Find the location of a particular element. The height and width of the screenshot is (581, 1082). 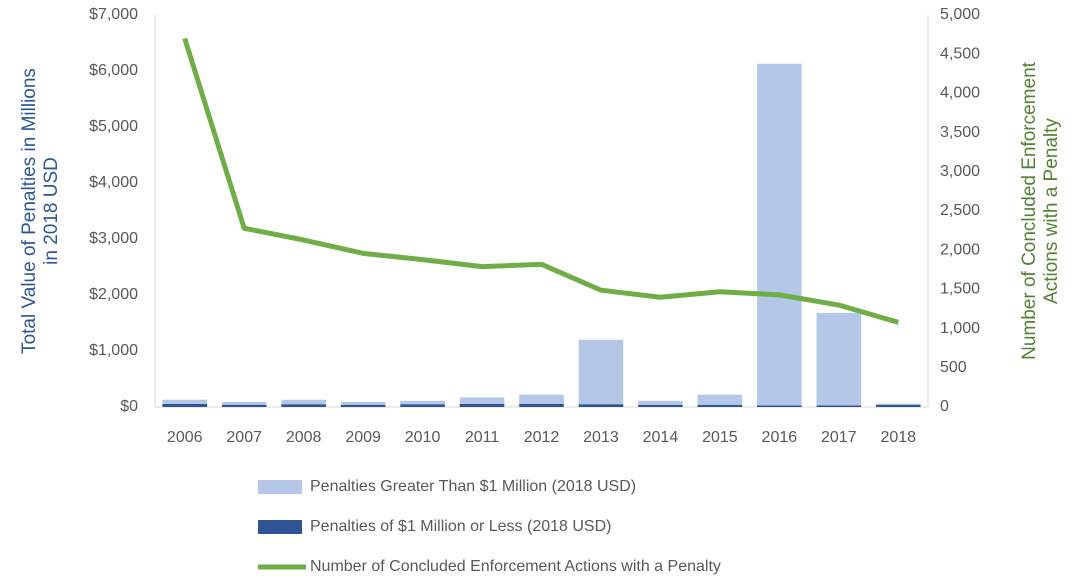

y-tick-label: $2,000 is located at coordinates (113, 294).